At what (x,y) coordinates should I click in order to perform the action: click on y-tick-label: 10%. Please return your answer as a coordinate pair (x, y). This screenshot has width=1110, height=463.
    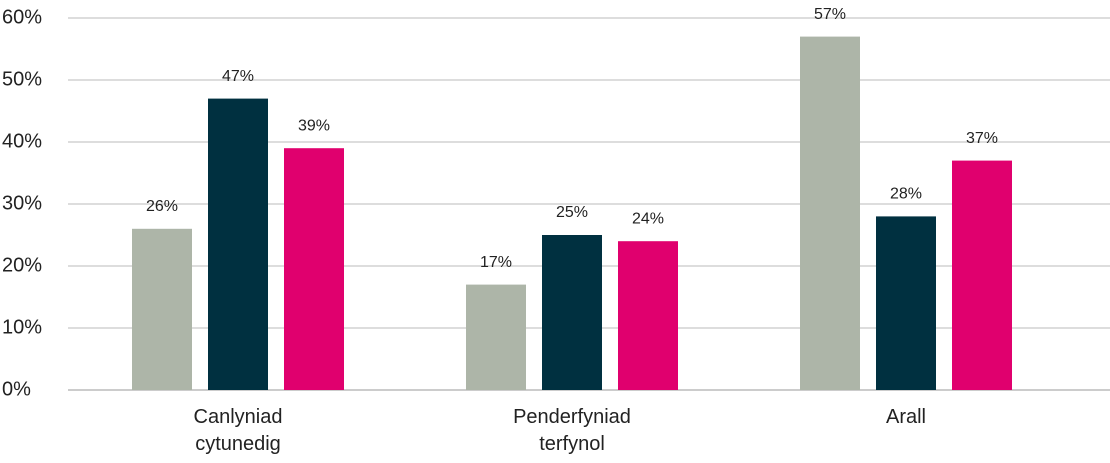
    Looking at the image, I should click on (22, 327).